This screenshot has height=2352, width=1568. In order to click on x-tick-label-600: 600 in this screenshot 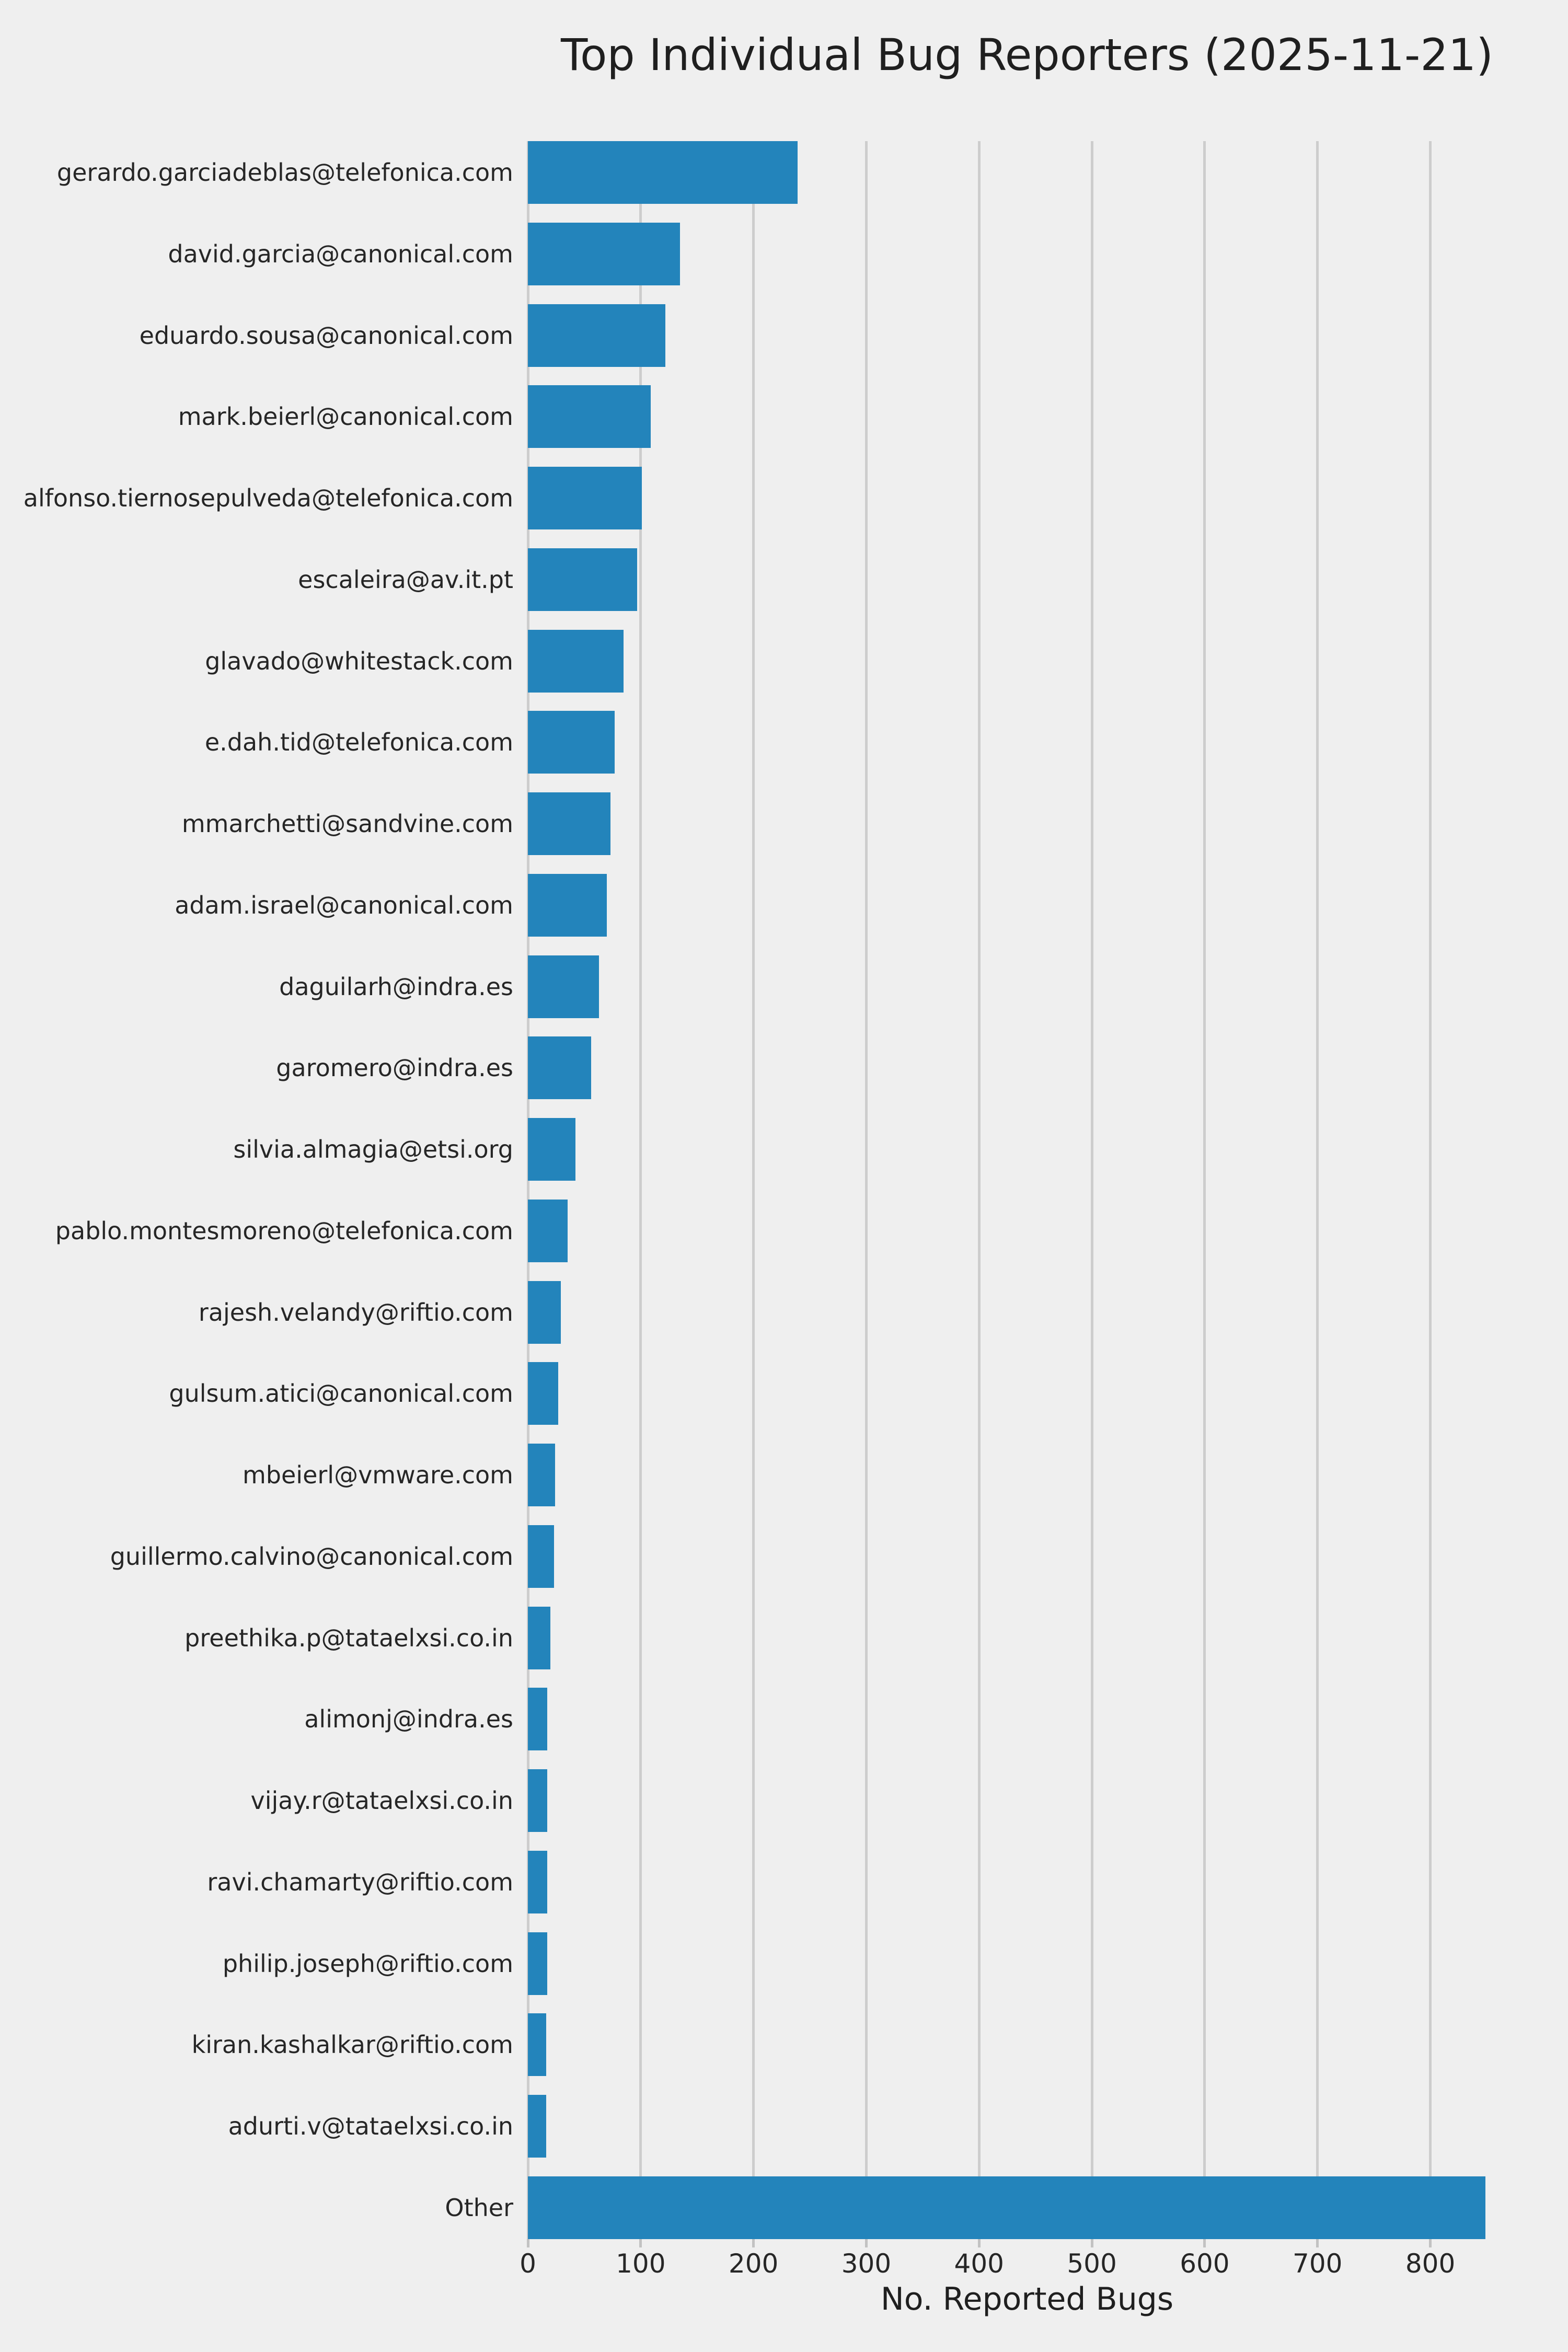, I will do `click(1205, 2264)`.